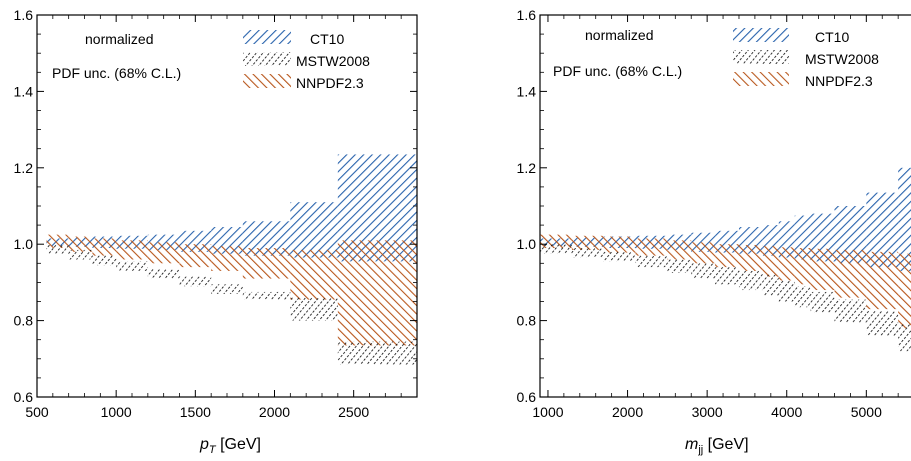 This screenshot has width=911, height=461. What do you see at coordinates (725, 444) in the screenshot?
I see `right-x-axis-unit: [GeV]` at bounding box center [725, 444].